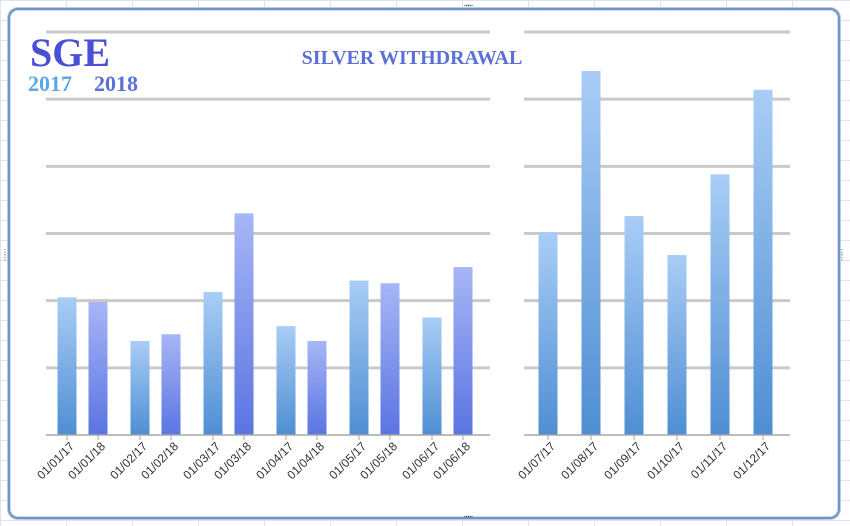 This screenshot has width=850, height=526. Describe the element at coordinates (50, 83) in the screenshot. I see `legend-2017: 2017` at that location.